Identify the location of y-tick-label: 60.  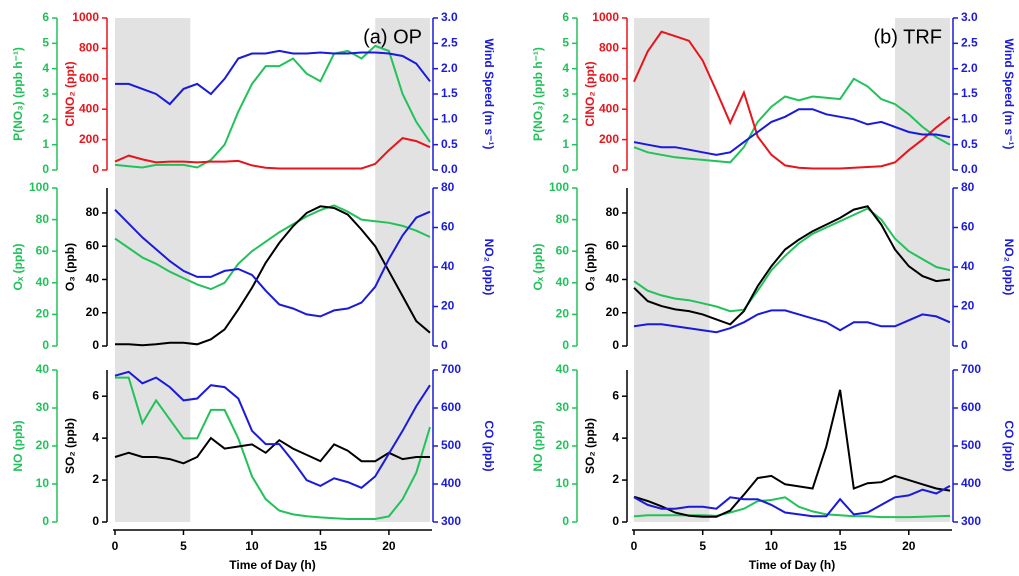
(448, 227).